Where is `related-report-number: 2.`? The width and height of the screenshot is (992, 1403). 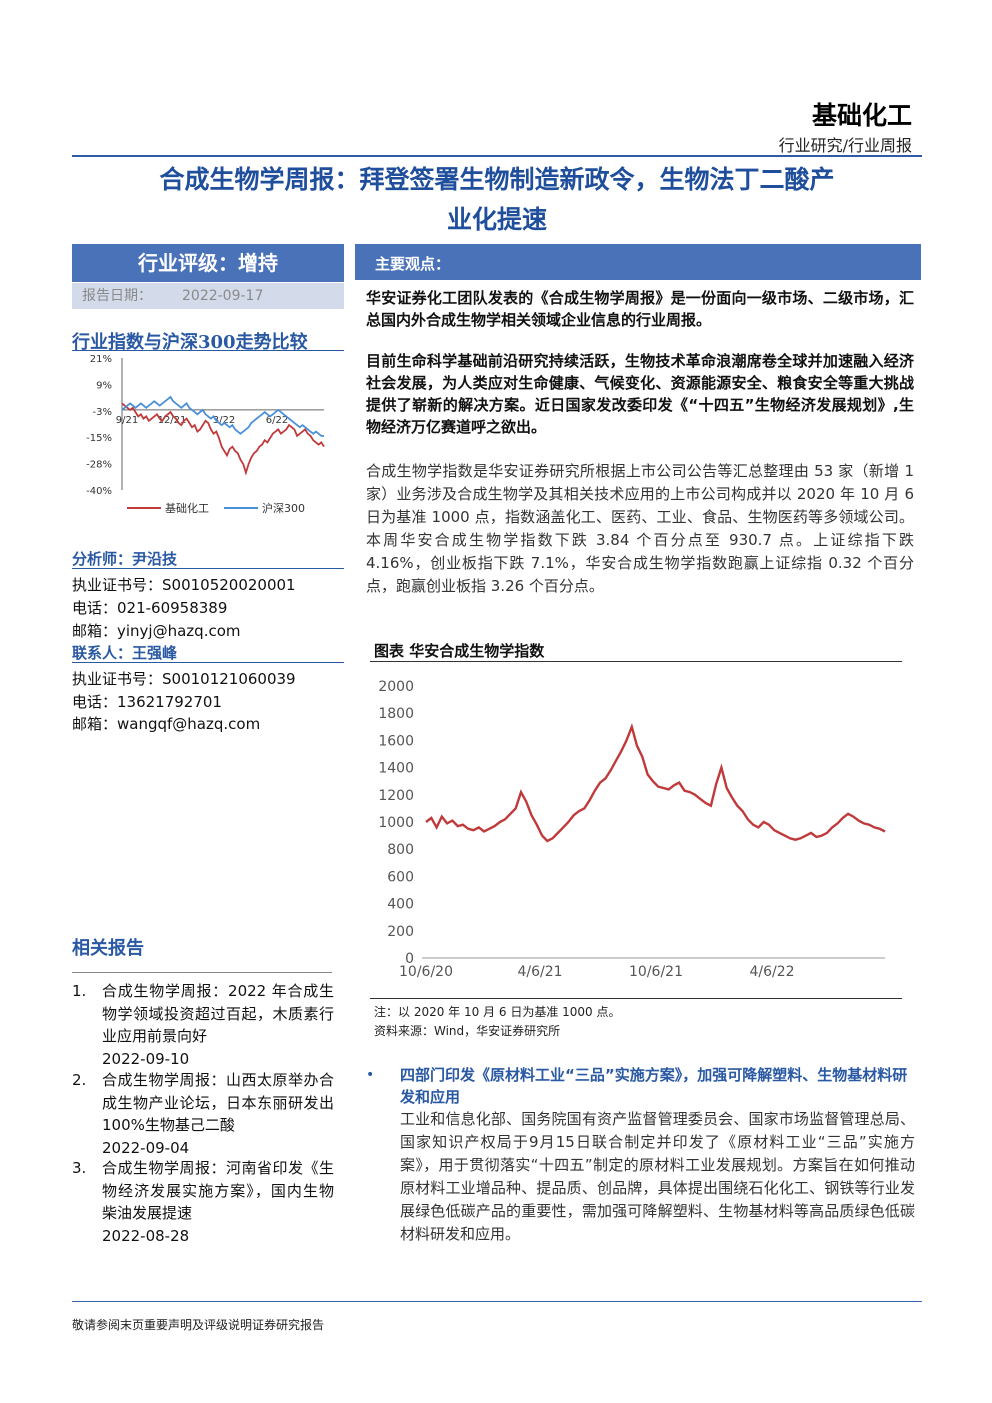 related-report-number: 2. is located at coordinates (79, 1080).